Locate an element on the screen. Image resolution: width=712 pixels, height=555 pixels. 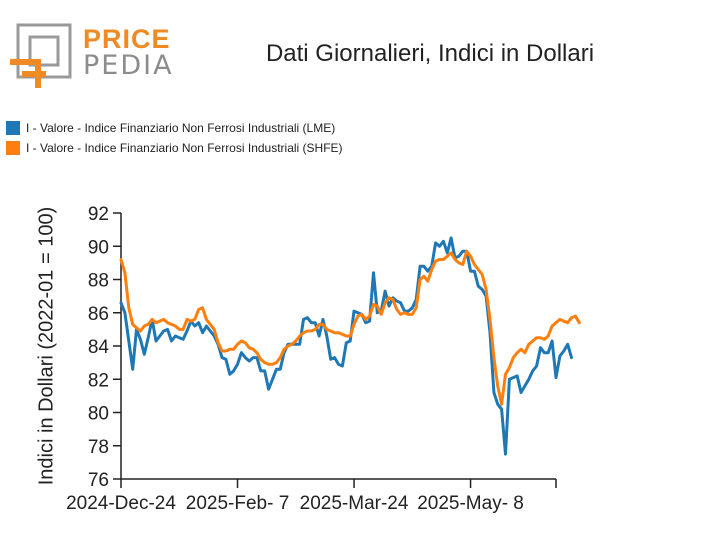
y-tick-label: 80 is located at coordinates (98, 414).